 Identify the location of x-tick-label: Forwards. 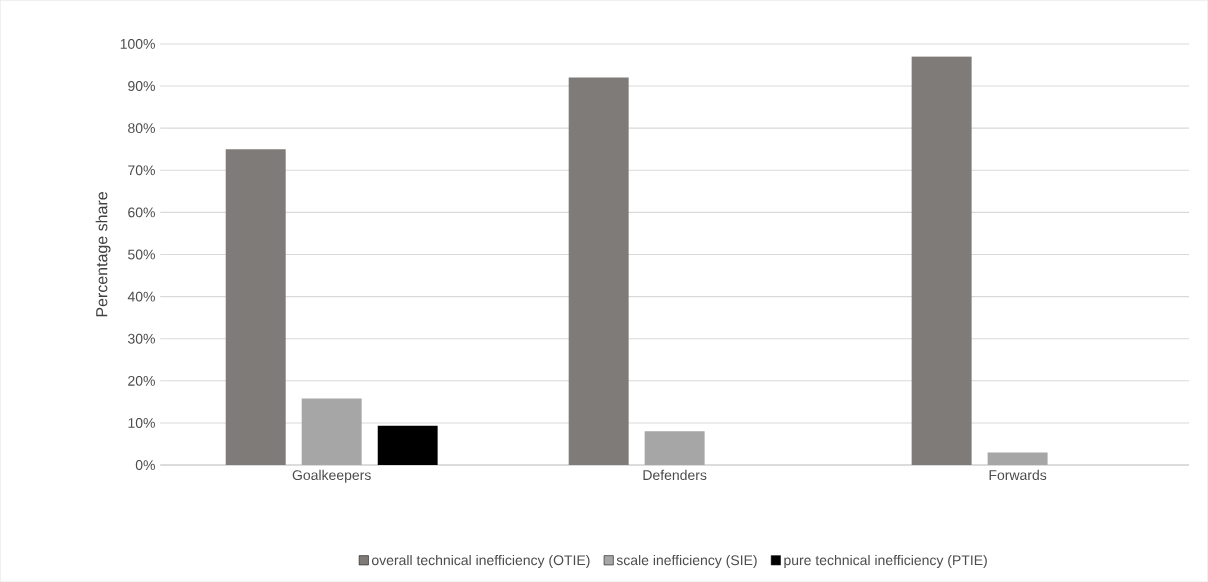
(1018, 474).